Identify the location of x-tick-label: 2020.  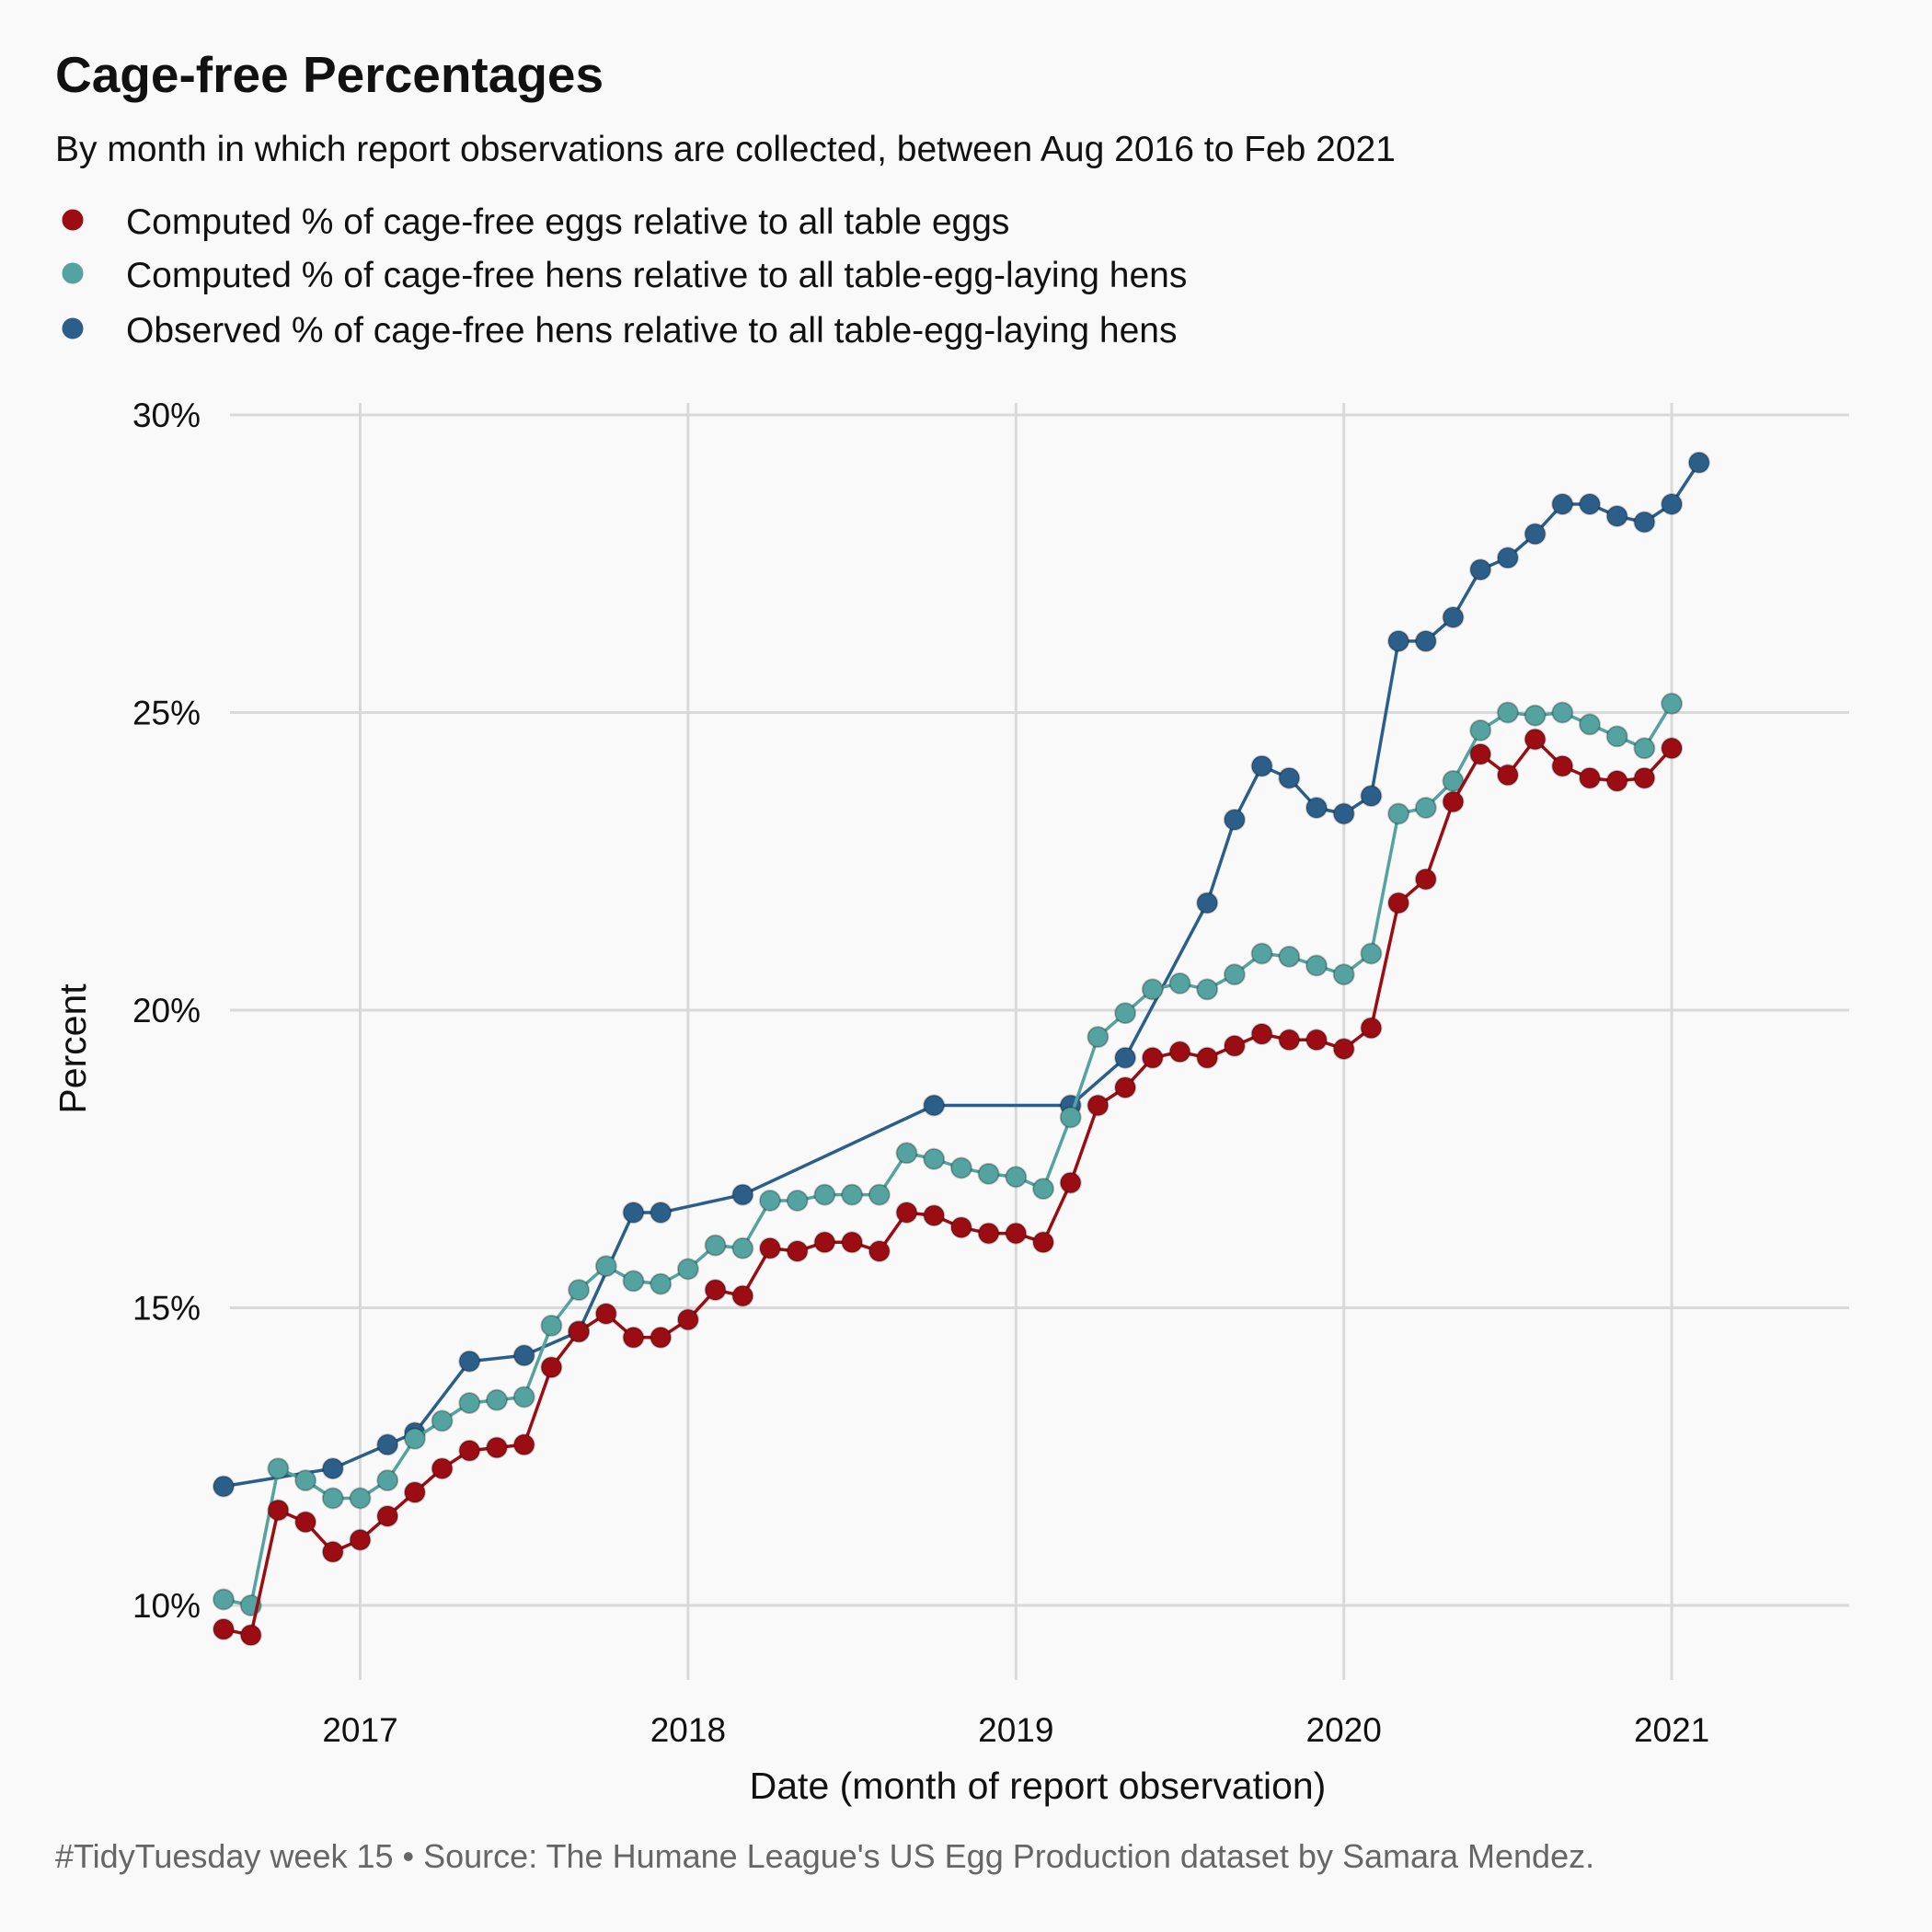
(1344, 1730).